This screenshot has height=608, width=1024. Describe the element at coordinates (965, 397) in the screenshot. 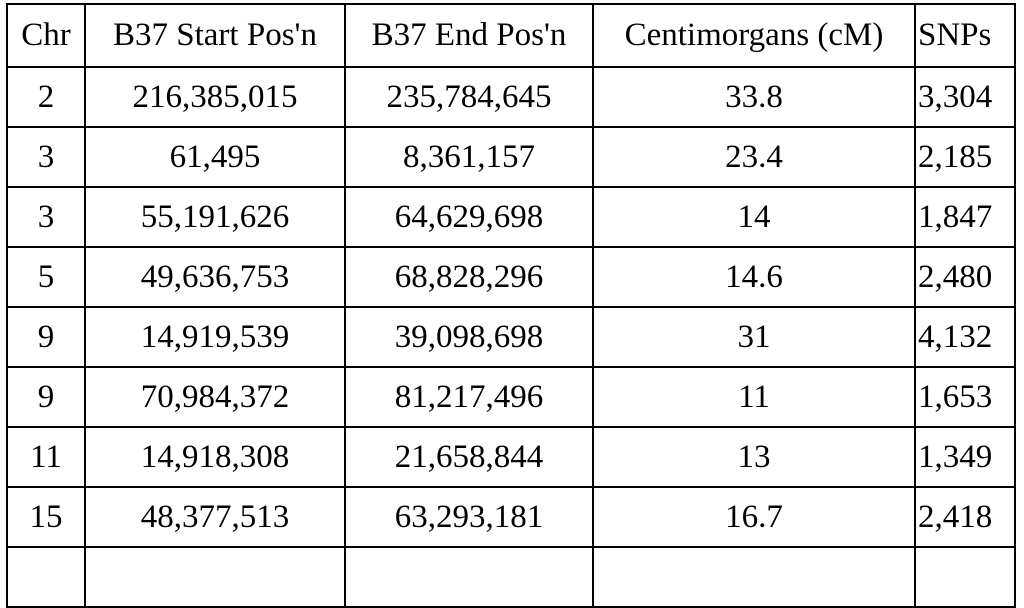

I see `table-cell: 1,653` at that location.